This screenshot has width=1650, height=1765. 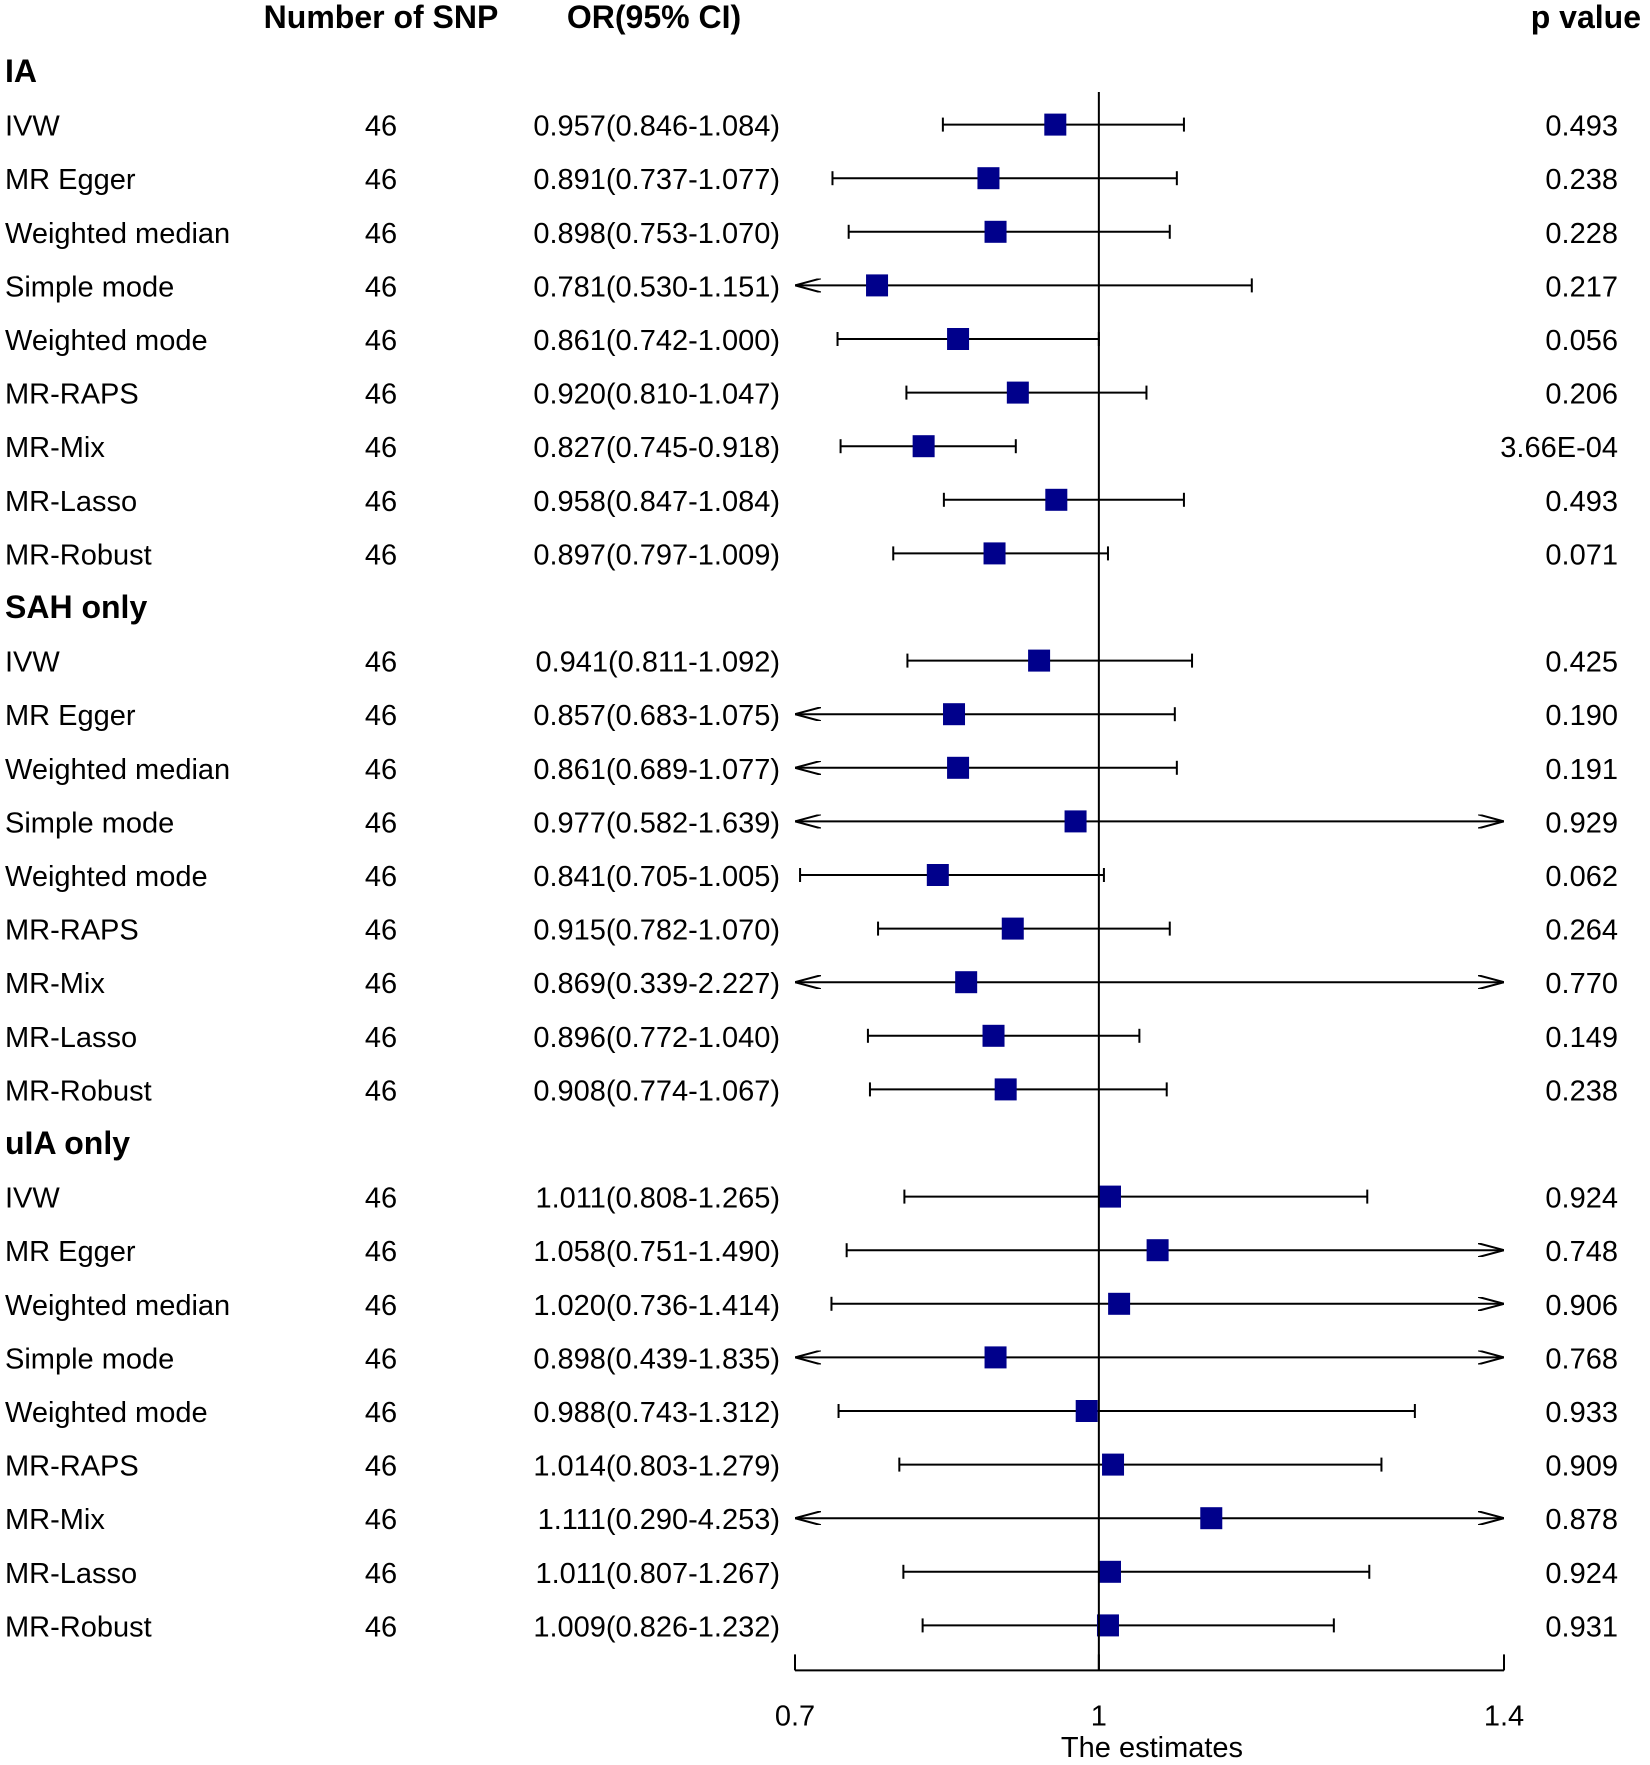 What do you see at coordinates (89, 1359) in the screenshot?
I see `row-2-3-method: Simple mode` at bounding box center [89, 1359].